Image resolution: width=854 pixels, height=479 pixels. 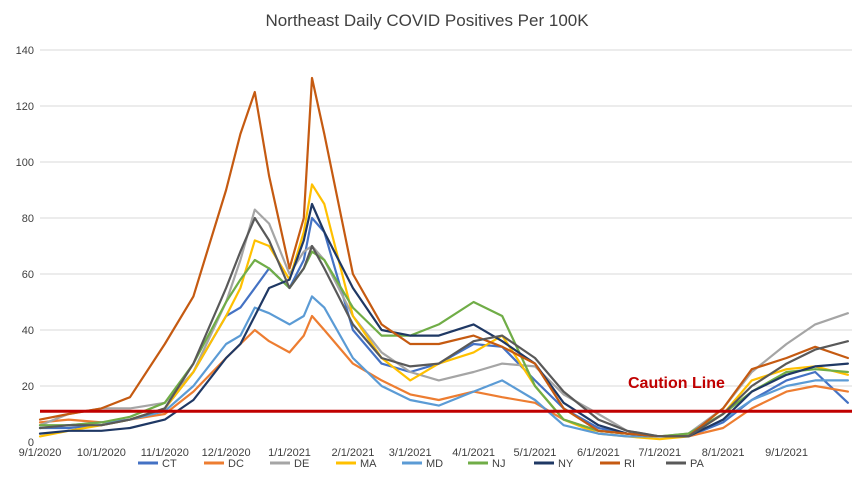 What do you see at coordinates (723, 453) in the screenshot?
I see `x-tick-label: 8/1/2021` at bounding box center [723, 453].